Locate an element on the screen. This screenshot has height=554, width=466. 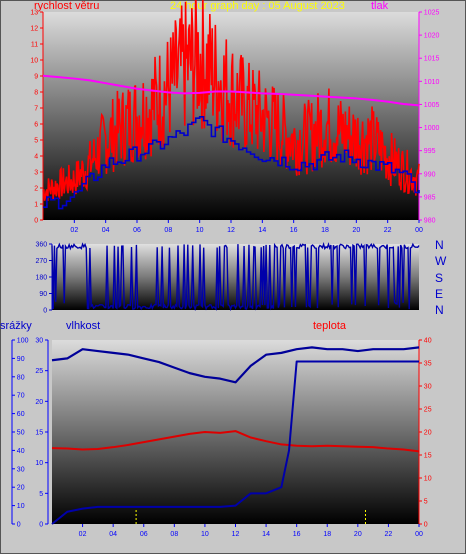
temperature-axis-tick-label: 35 is located at coordinates (428, 364).